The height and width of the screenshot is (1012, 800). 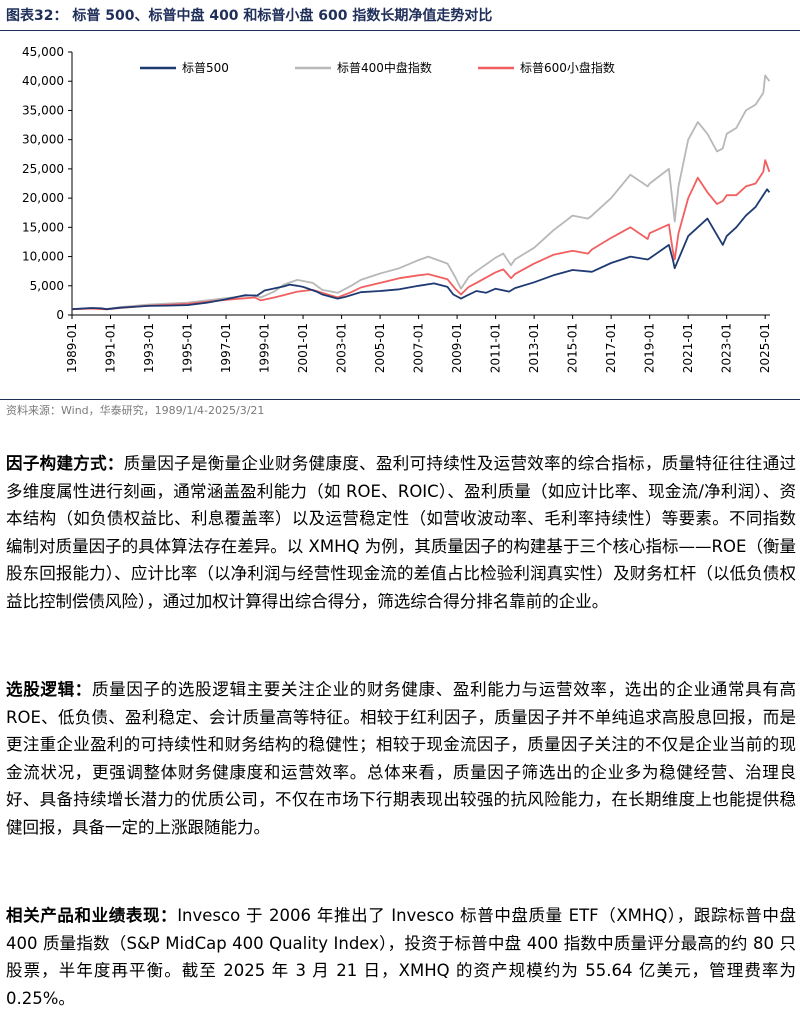 I want to click on x-tick-label: 2025-01, so click(x=765, y=348).